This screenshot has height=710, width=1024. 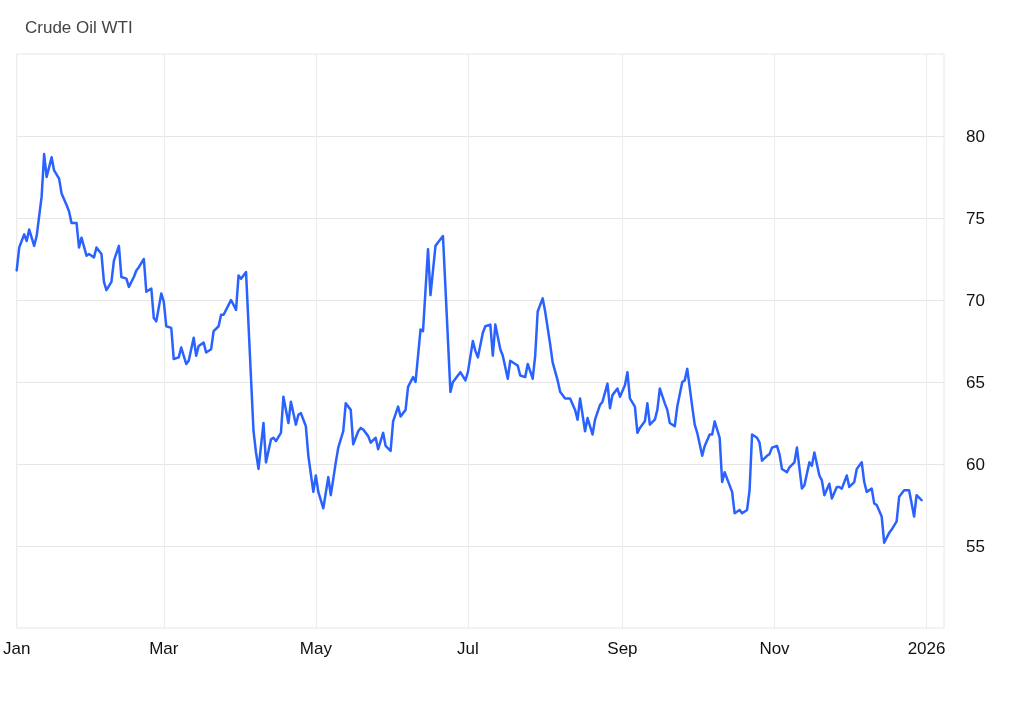 What do you see at coordinates (975, 136) in the screenshot?
I see `y-tick-label: 80` at bounding box center [975, 136].